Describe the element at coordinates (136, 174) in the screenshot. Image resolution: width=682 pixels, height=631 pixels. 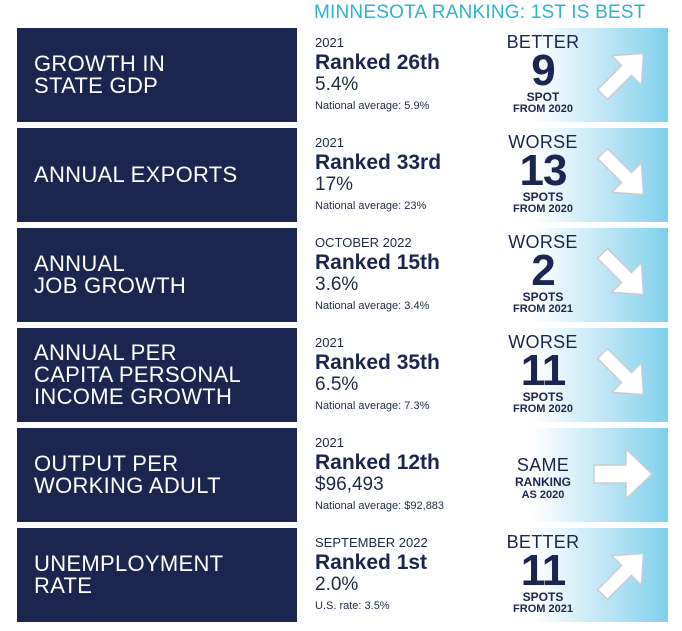
I see `metric-label: ANNUAL EXPORTS` at that location.